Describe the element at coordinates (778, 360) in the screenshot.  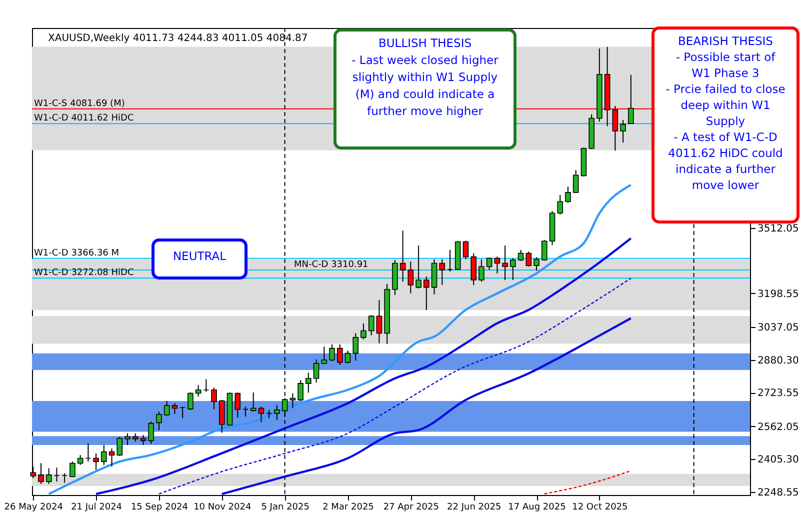
I see `y-tick-label: 2880.30` at that location.